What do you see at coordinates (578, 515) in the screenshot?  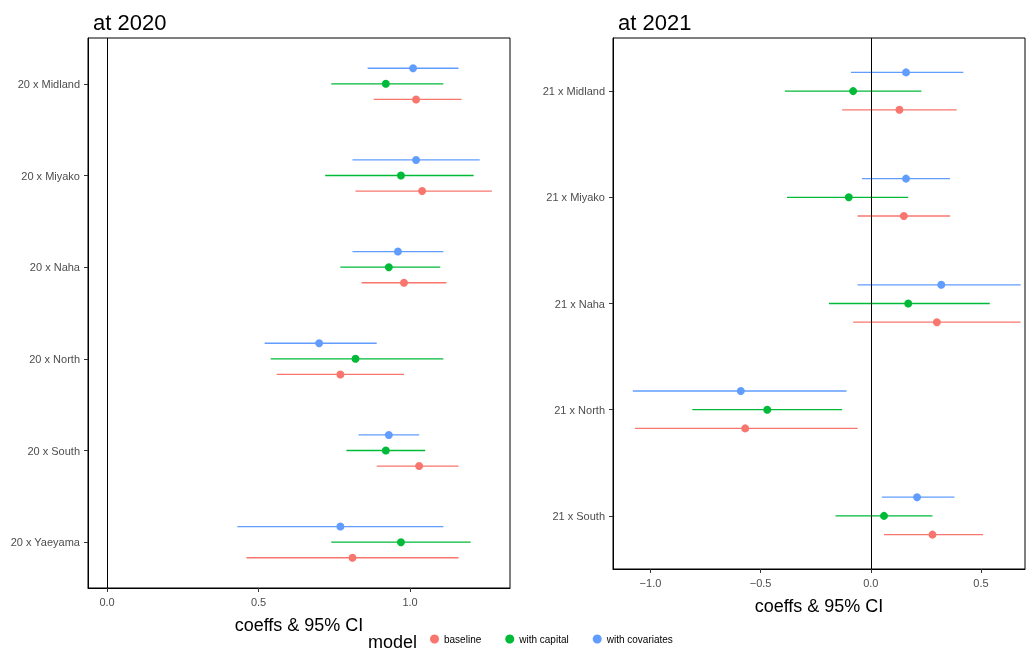 I see `y-tick-label: 21 x South` at bounding box center [578, 515].